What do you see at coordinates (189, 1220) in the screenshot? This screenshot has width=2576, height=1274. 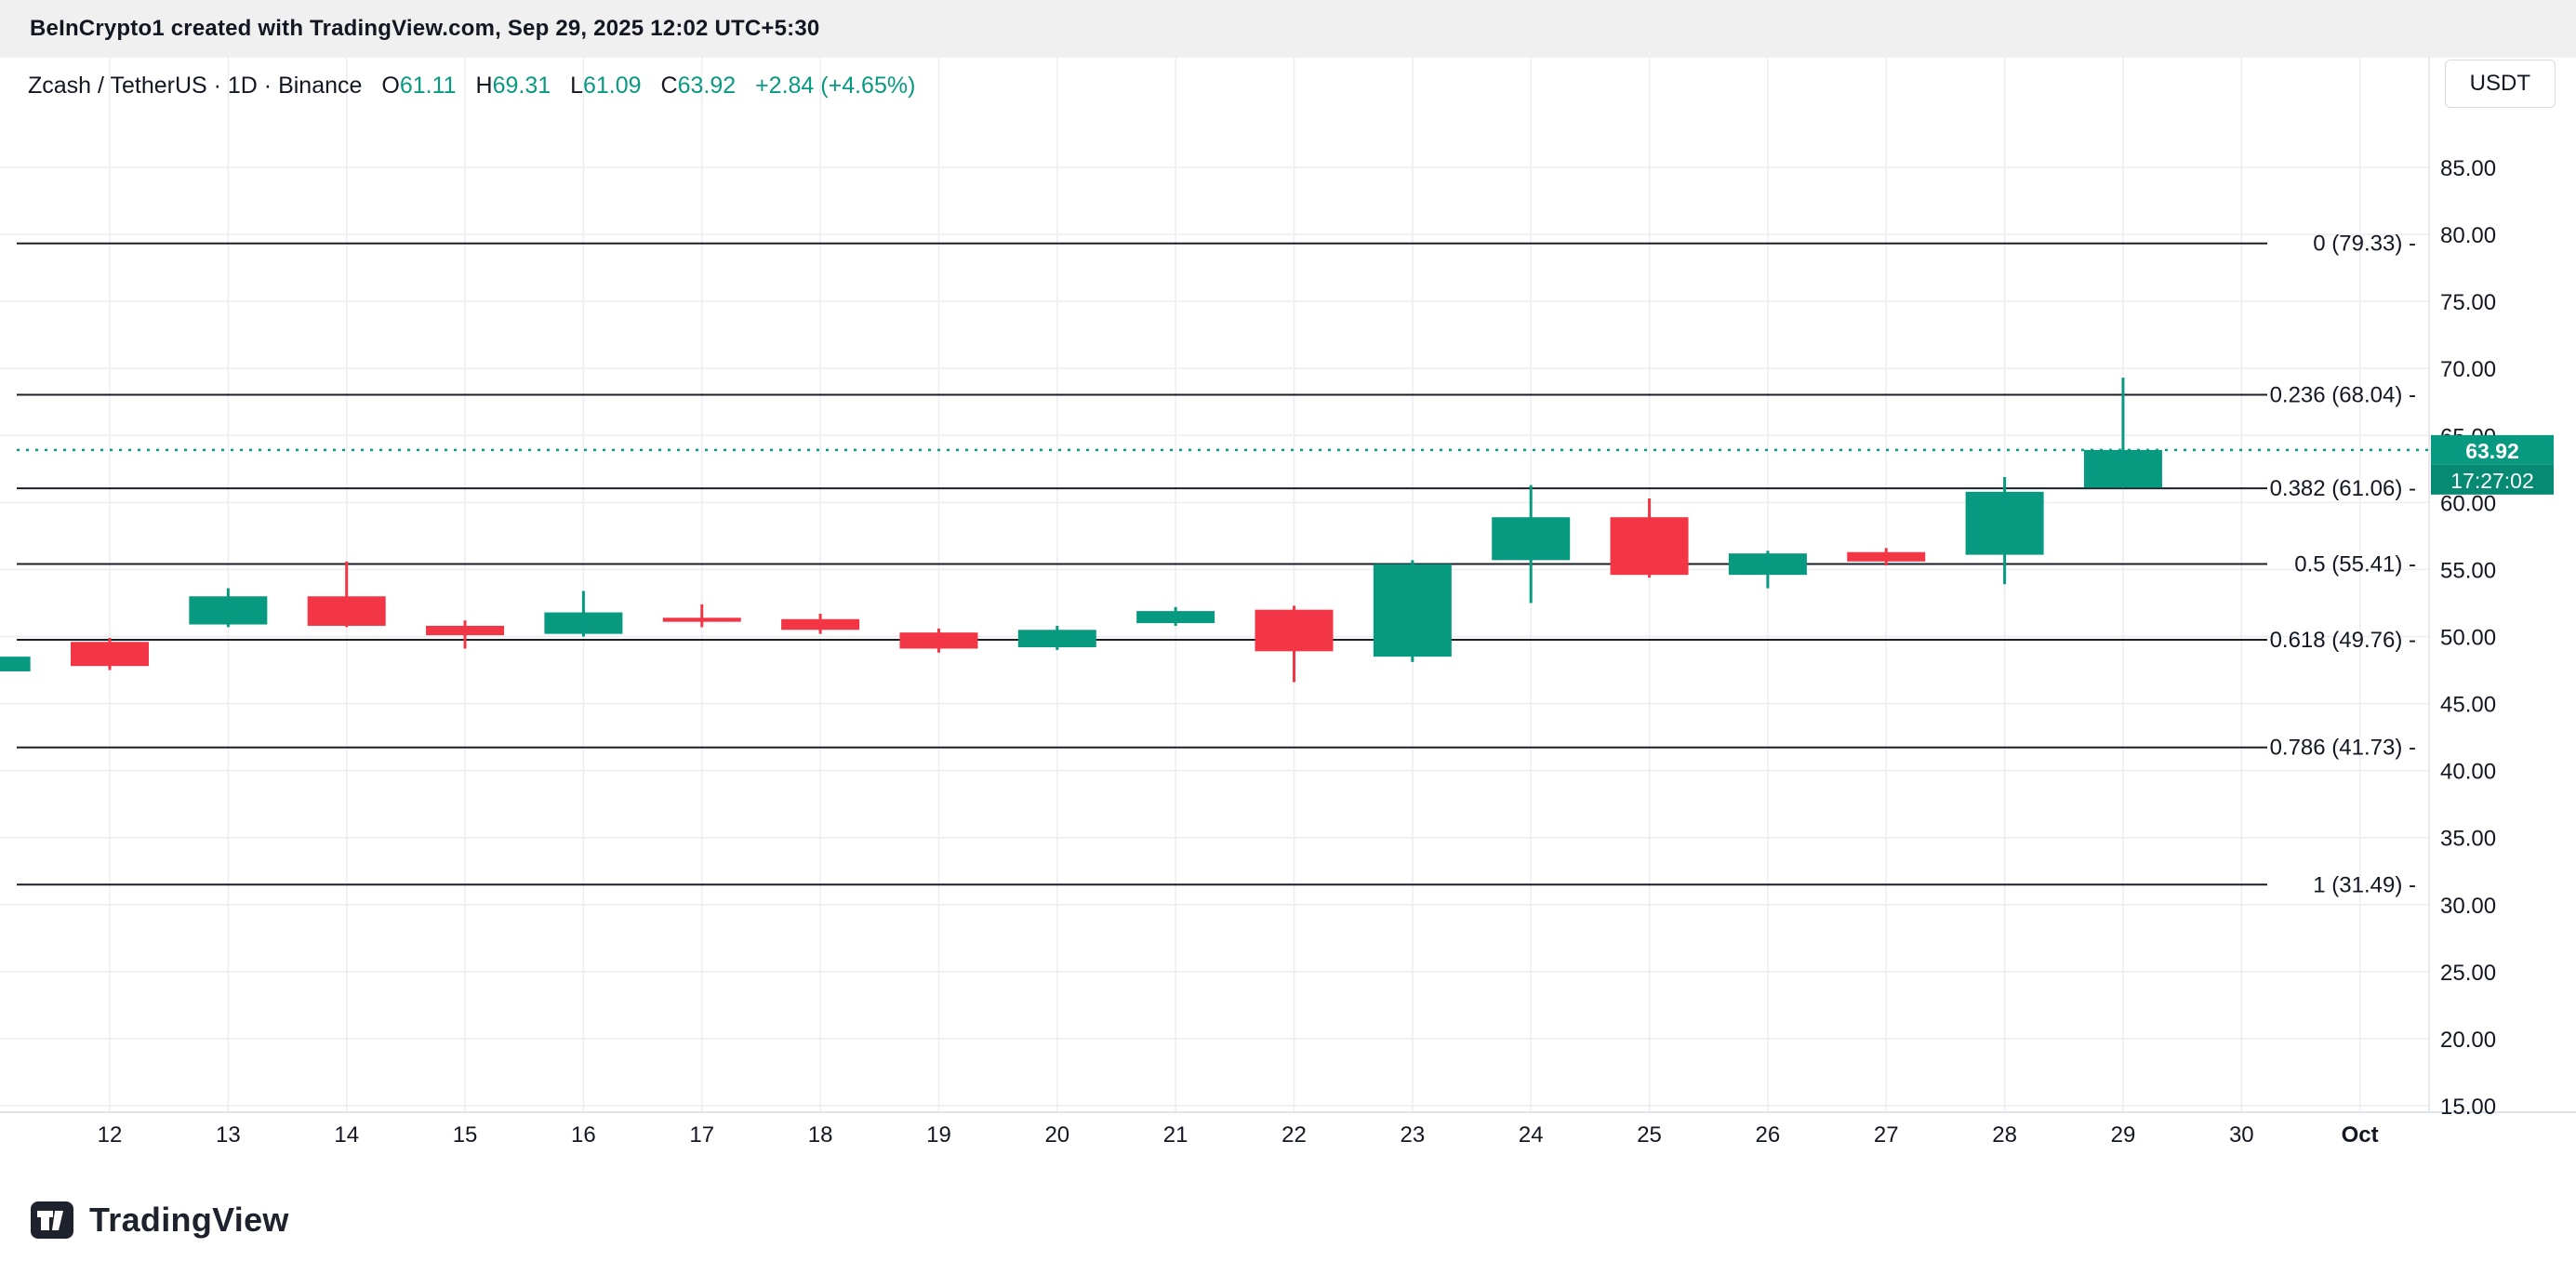 I see `tradingview-brand-text: TradingView` at bounding box center [189, 1220].